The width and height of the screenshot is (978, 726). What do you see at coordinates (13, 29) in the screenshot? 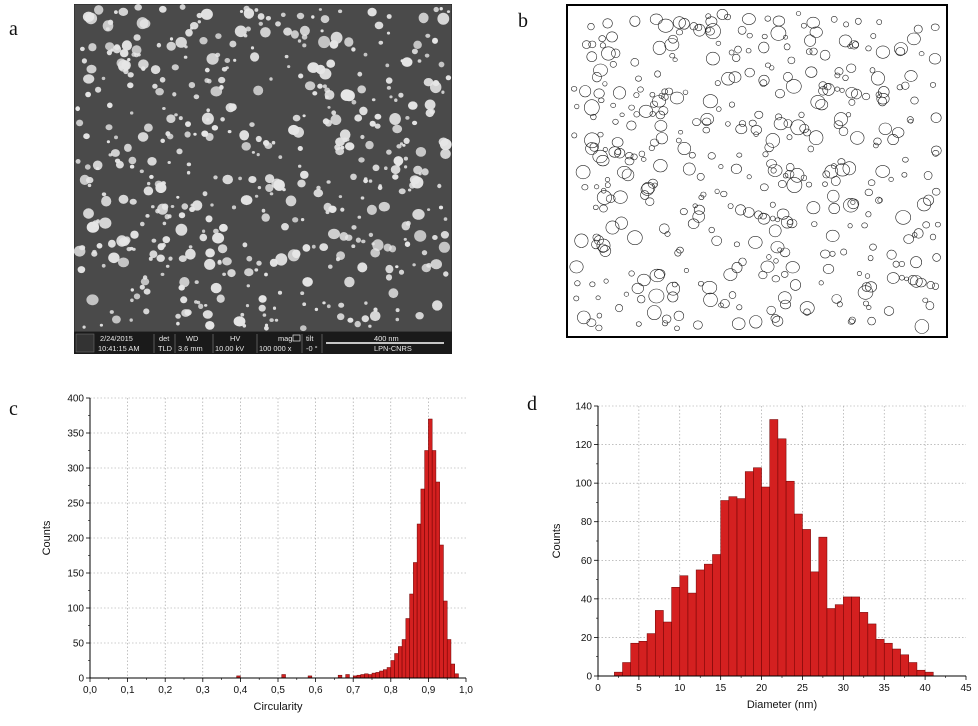
I see `panel-label-a: a` at bounding box center [13, 29].